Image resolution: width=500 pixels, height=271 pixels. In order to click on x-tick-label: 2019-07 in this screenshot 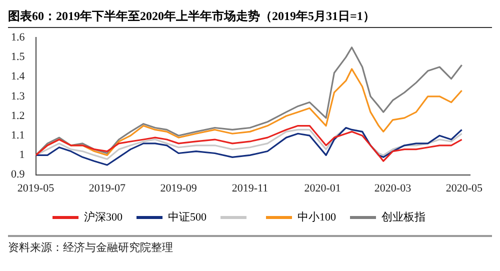, I will do `click(107, 188)`.